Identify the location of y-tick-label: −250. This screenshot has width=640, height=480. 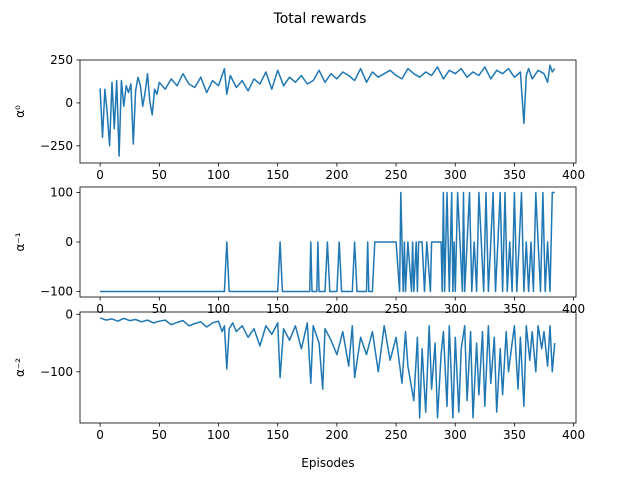
(56, 146).